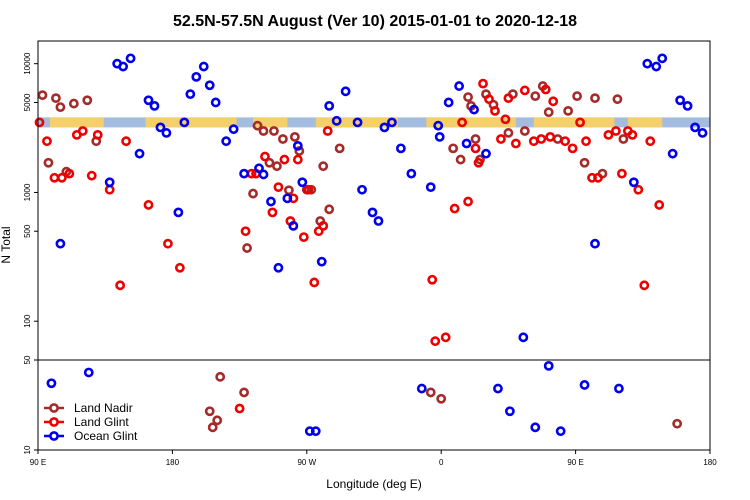  What do you see at coordinates (38, 462) in the screenshot?
I see `x-tick-label-0: 90 E` at bounding box center [38, 462].